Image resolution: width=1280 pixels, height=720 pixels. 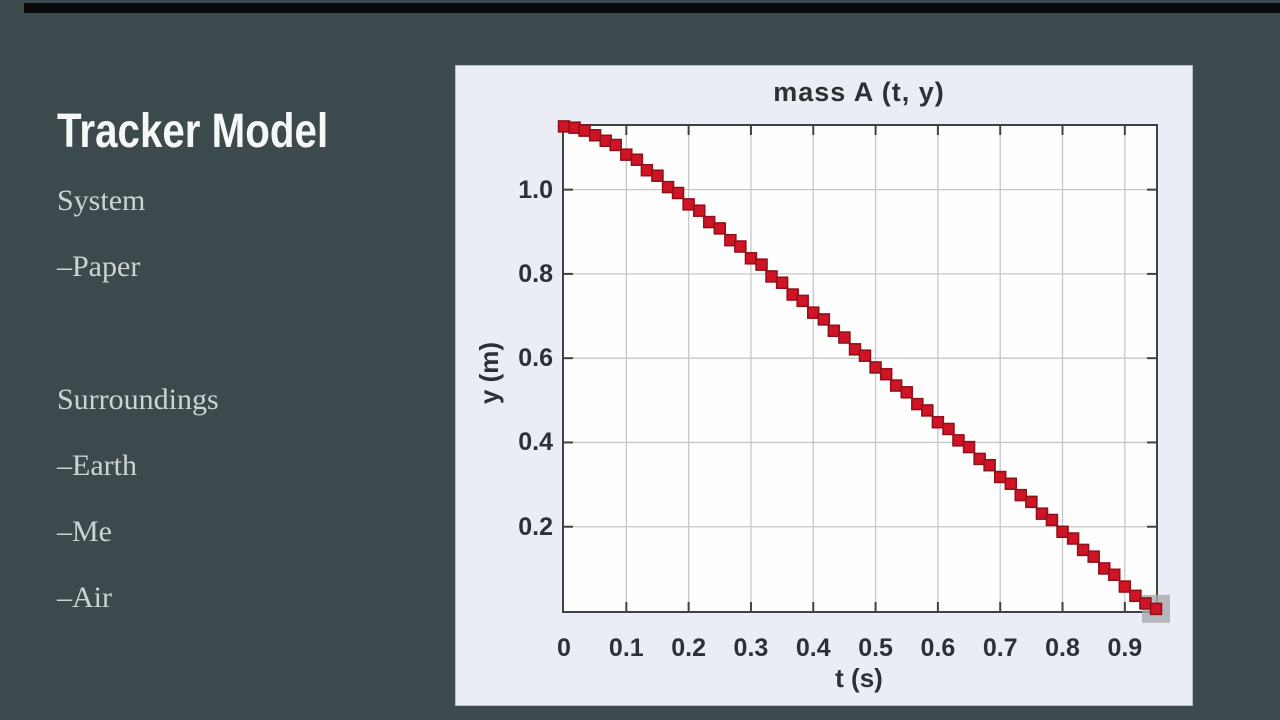 What do you see at coordinates (751, 648) in the screenshot?
I see `x-tick-label: 0.3` at bounding box center [751, 648].